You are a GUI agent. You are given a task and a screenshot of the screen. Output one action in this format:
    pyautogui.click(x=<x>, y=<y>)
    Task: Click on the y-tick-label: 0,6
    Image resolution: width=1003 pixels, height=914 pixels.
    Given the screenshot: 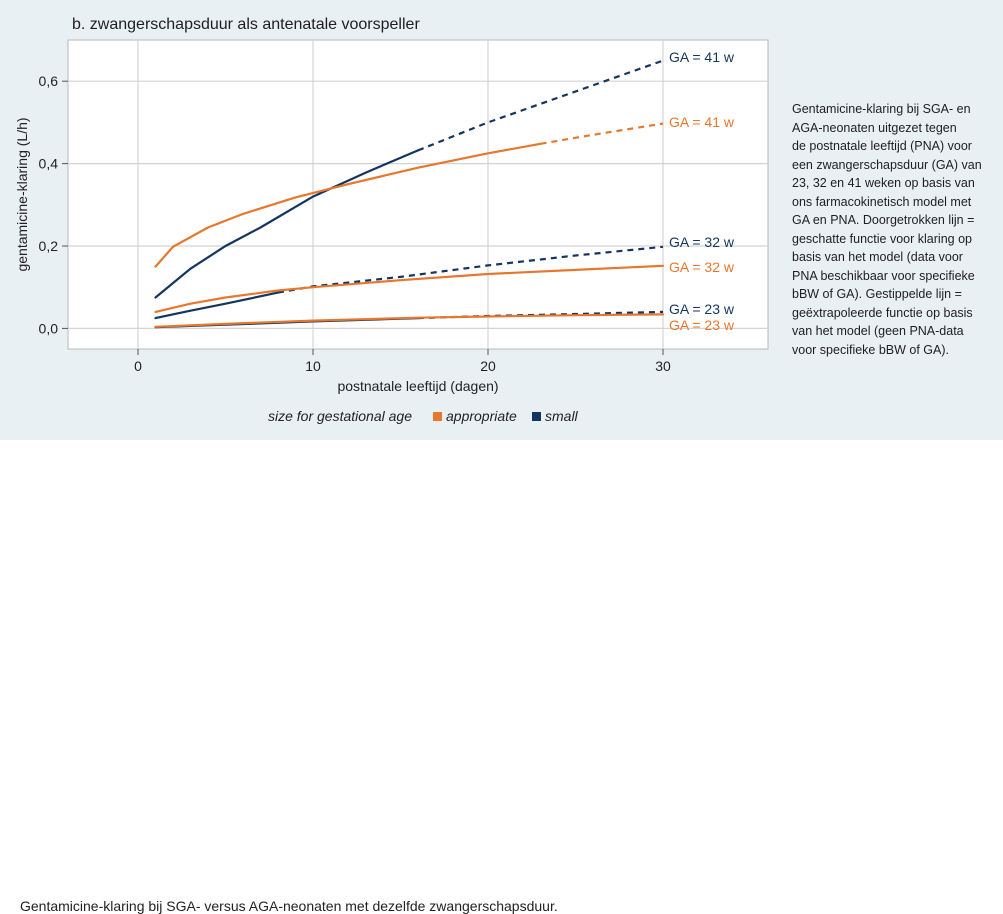 What is the action you would take?
    pyautogui.click(x=49, y=81)
    